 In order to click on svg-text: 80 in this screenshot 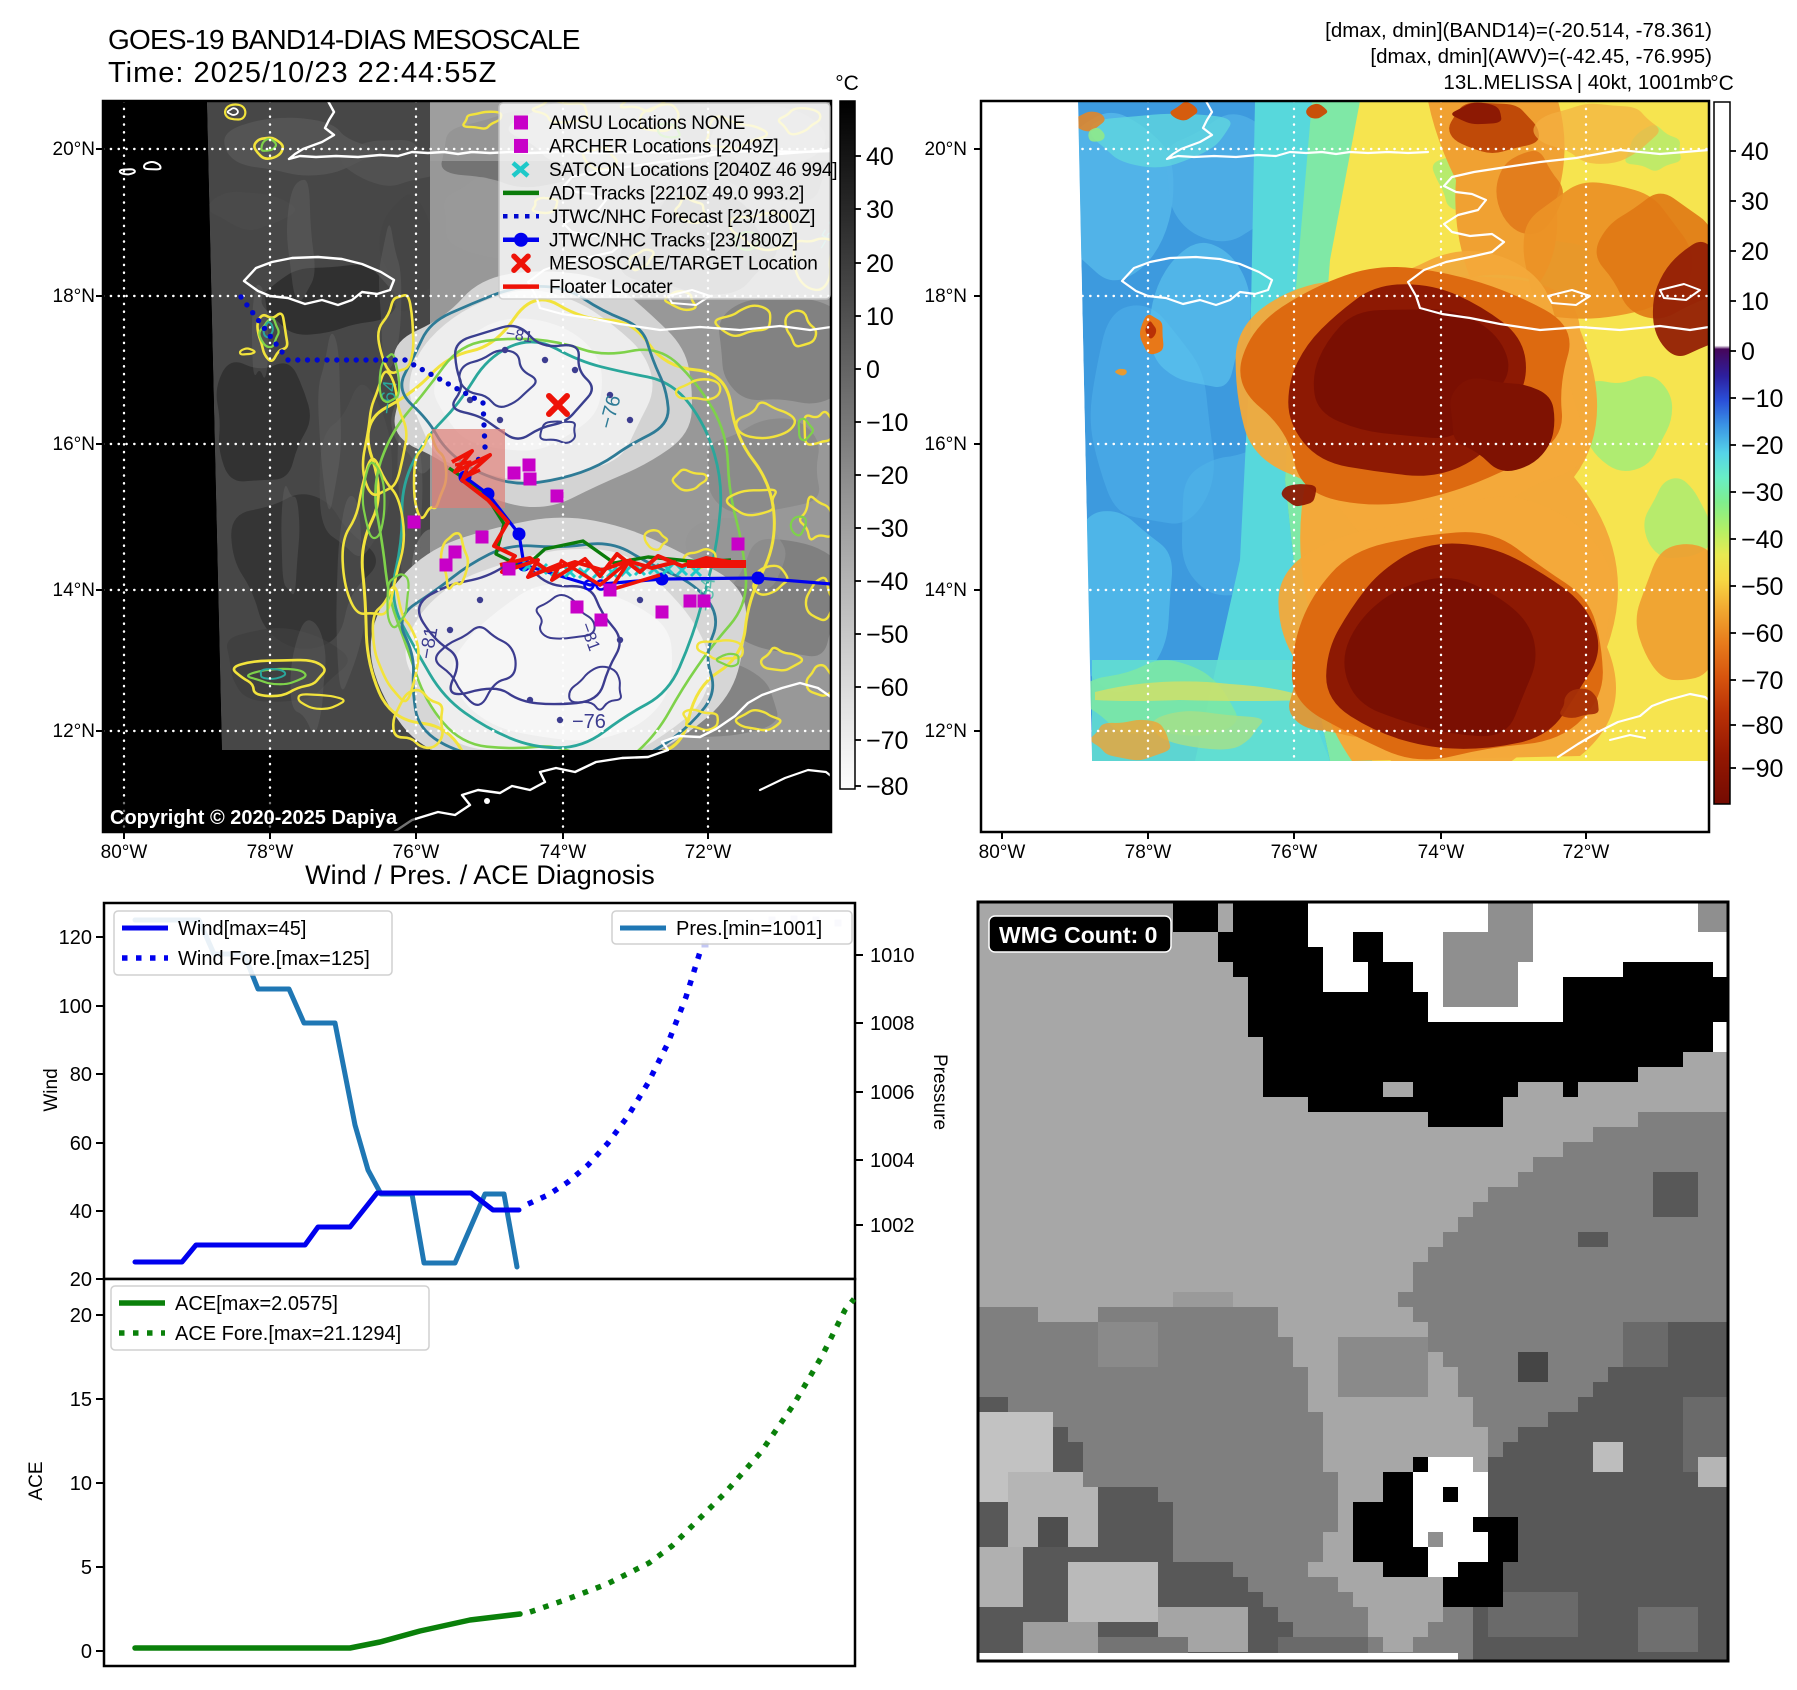, I will do `click(81, 1075)`.